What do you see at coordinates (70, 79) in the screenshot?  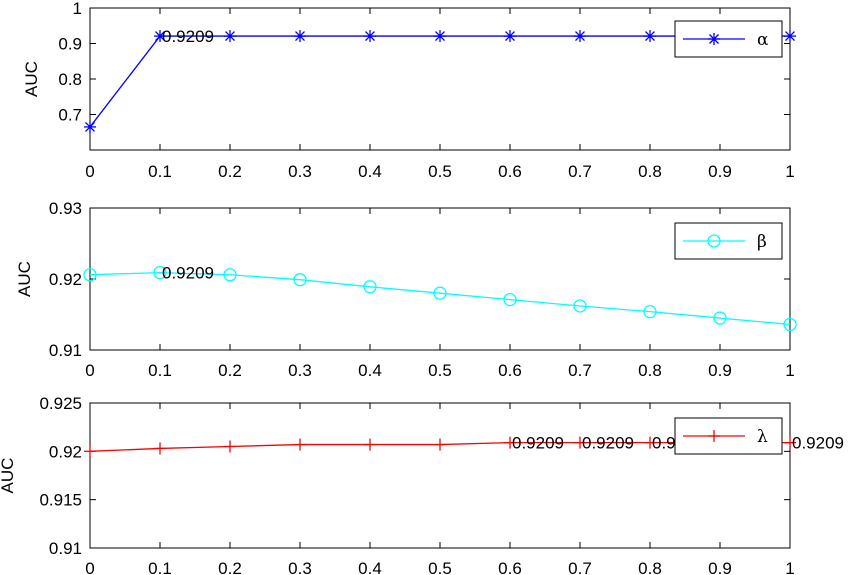 I see `y-tick-label: 0.8` at bounding box center [70, 79].